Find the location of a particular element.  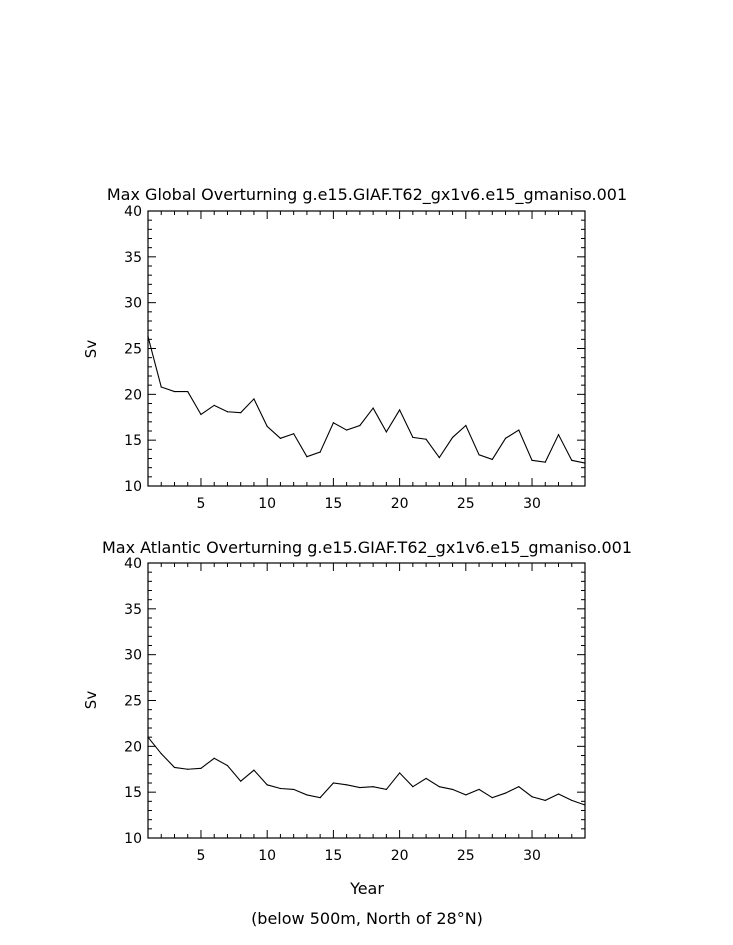

global-x-tick-label: 30 is located at coordinates (532, 504).